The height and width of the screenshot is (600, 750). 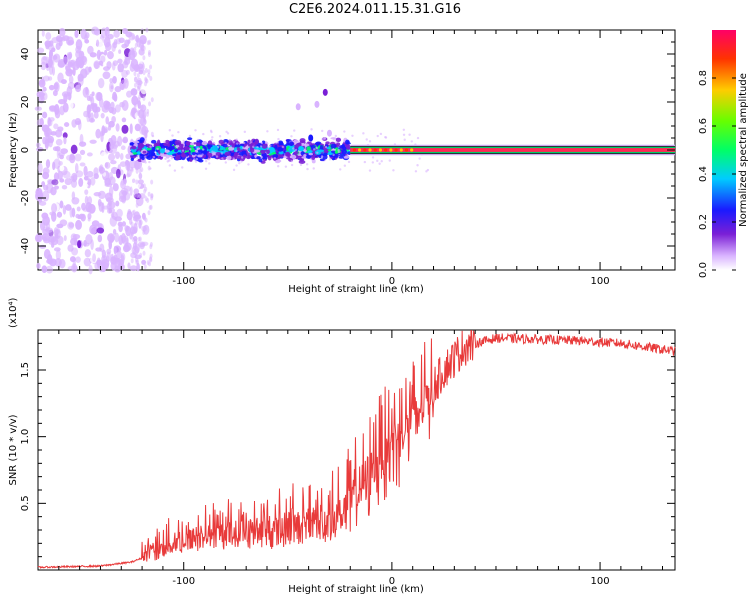 I want to click on x-tick-label: 100, so click(x=600, y=581).